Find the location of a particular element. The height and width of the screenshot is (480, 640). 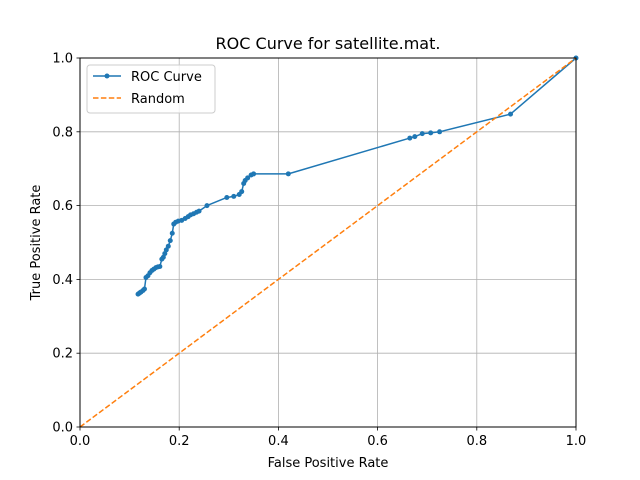

legend-marker-roc is located at coordinates (107, 76).